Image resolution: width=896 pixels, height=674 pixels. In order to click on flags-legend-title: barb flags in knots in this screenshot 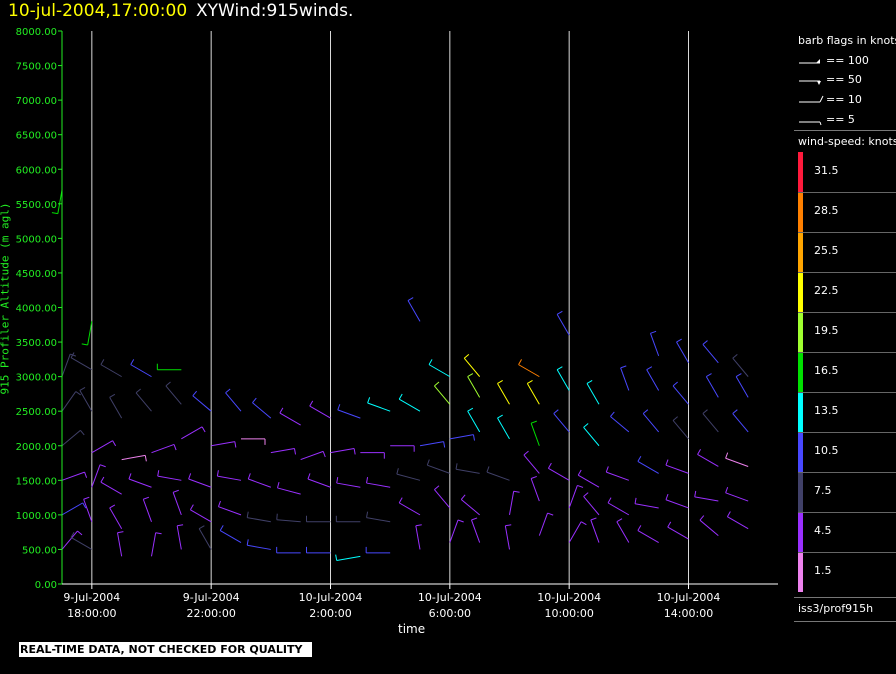, I will do `click(847, 40)`.